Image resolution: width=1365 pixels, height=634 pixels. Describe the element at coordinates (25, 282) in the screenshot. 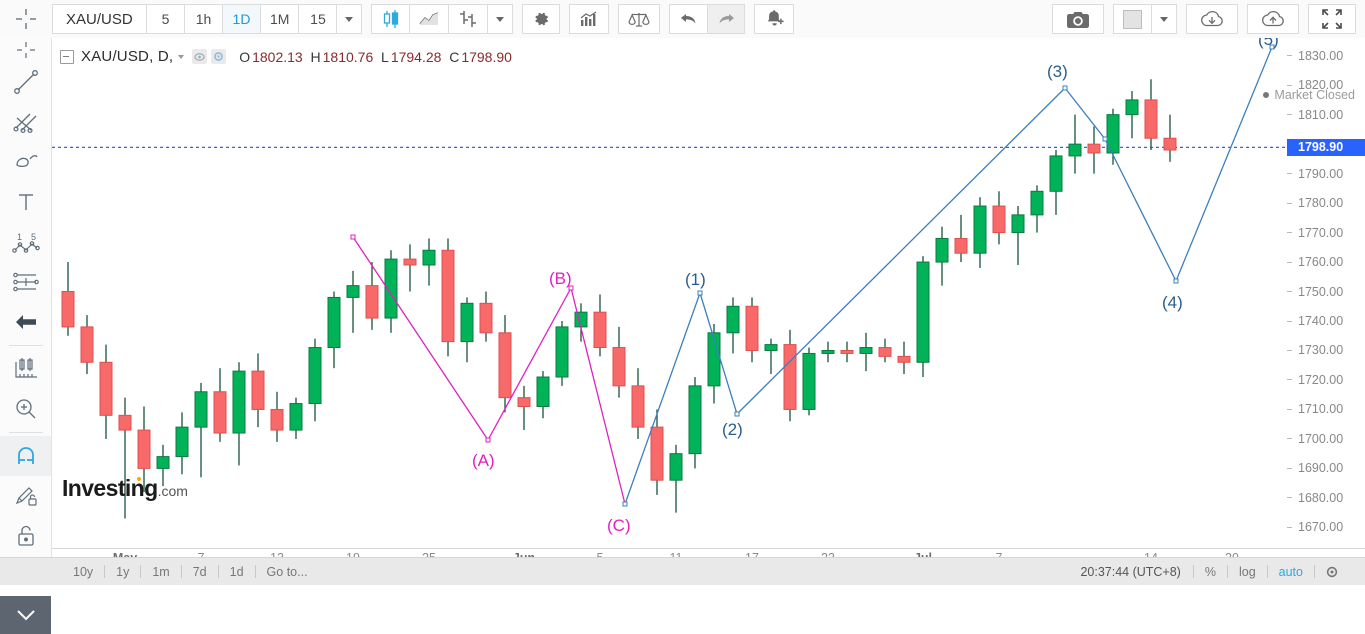

I see `long-position-icon` at that location.